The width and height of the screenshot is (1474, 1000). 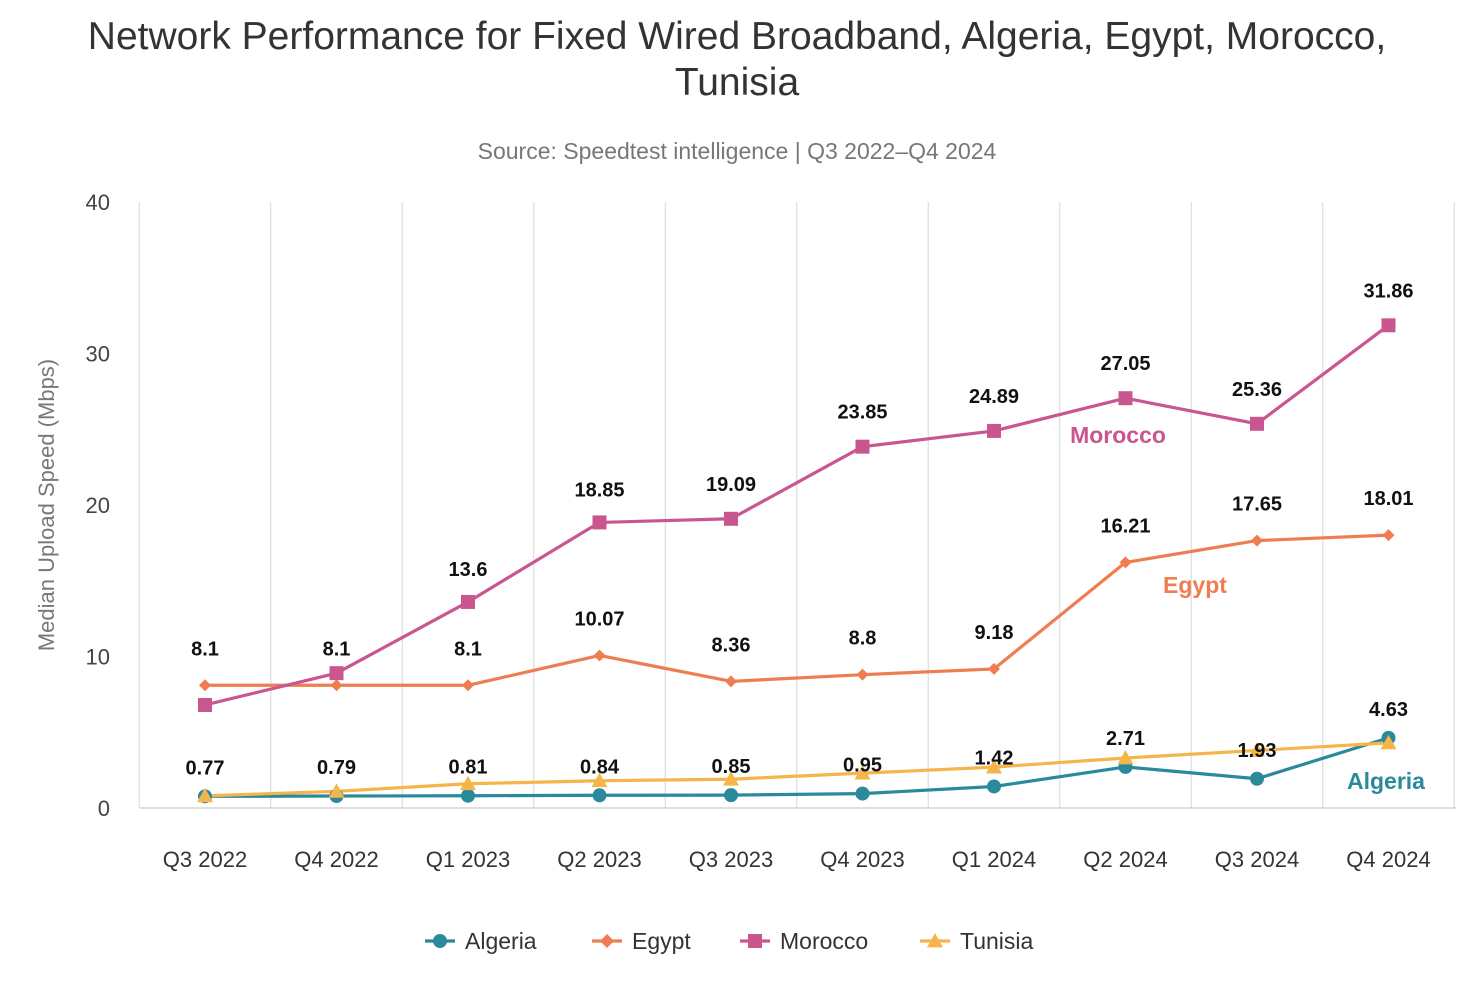 I want to click on y-tick-label: 40, so click(x=98, y=202).